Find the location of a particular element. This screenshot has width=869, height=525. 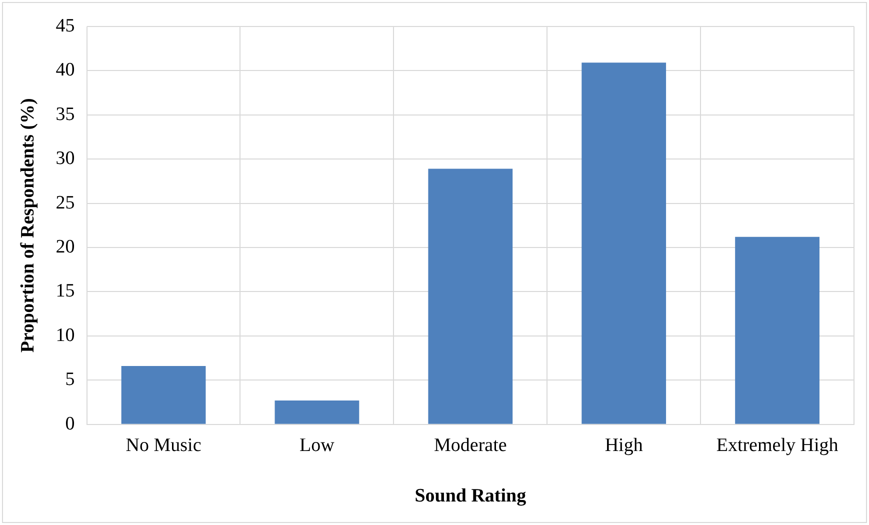

x-tick-label: Low is located at coordinates (317, 445).